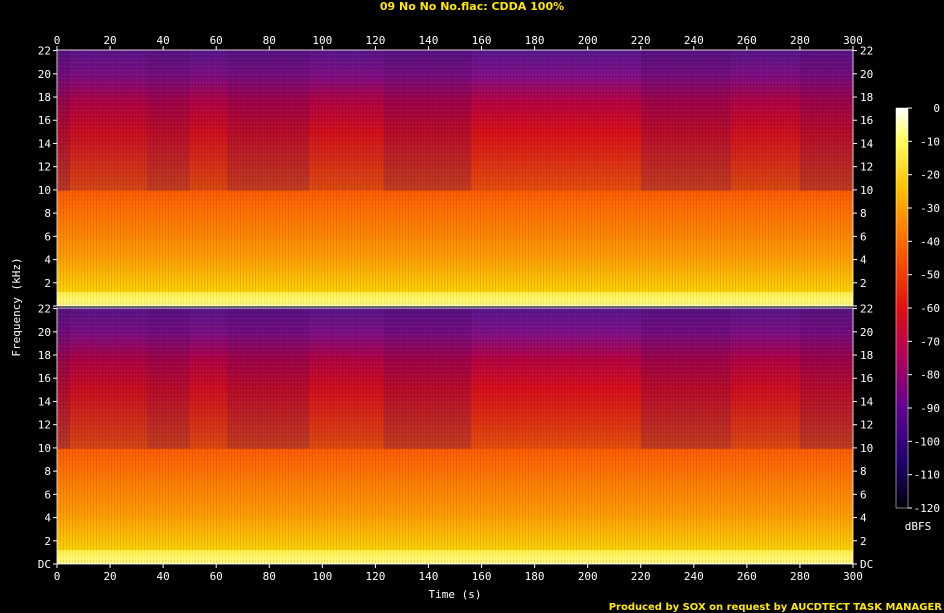 Image resolution: width=944 pixels, height=613 pixels. Describe the element at coordinates (800, 40) in the screenshot. I see `x-tick-label-top: 280` at that location.